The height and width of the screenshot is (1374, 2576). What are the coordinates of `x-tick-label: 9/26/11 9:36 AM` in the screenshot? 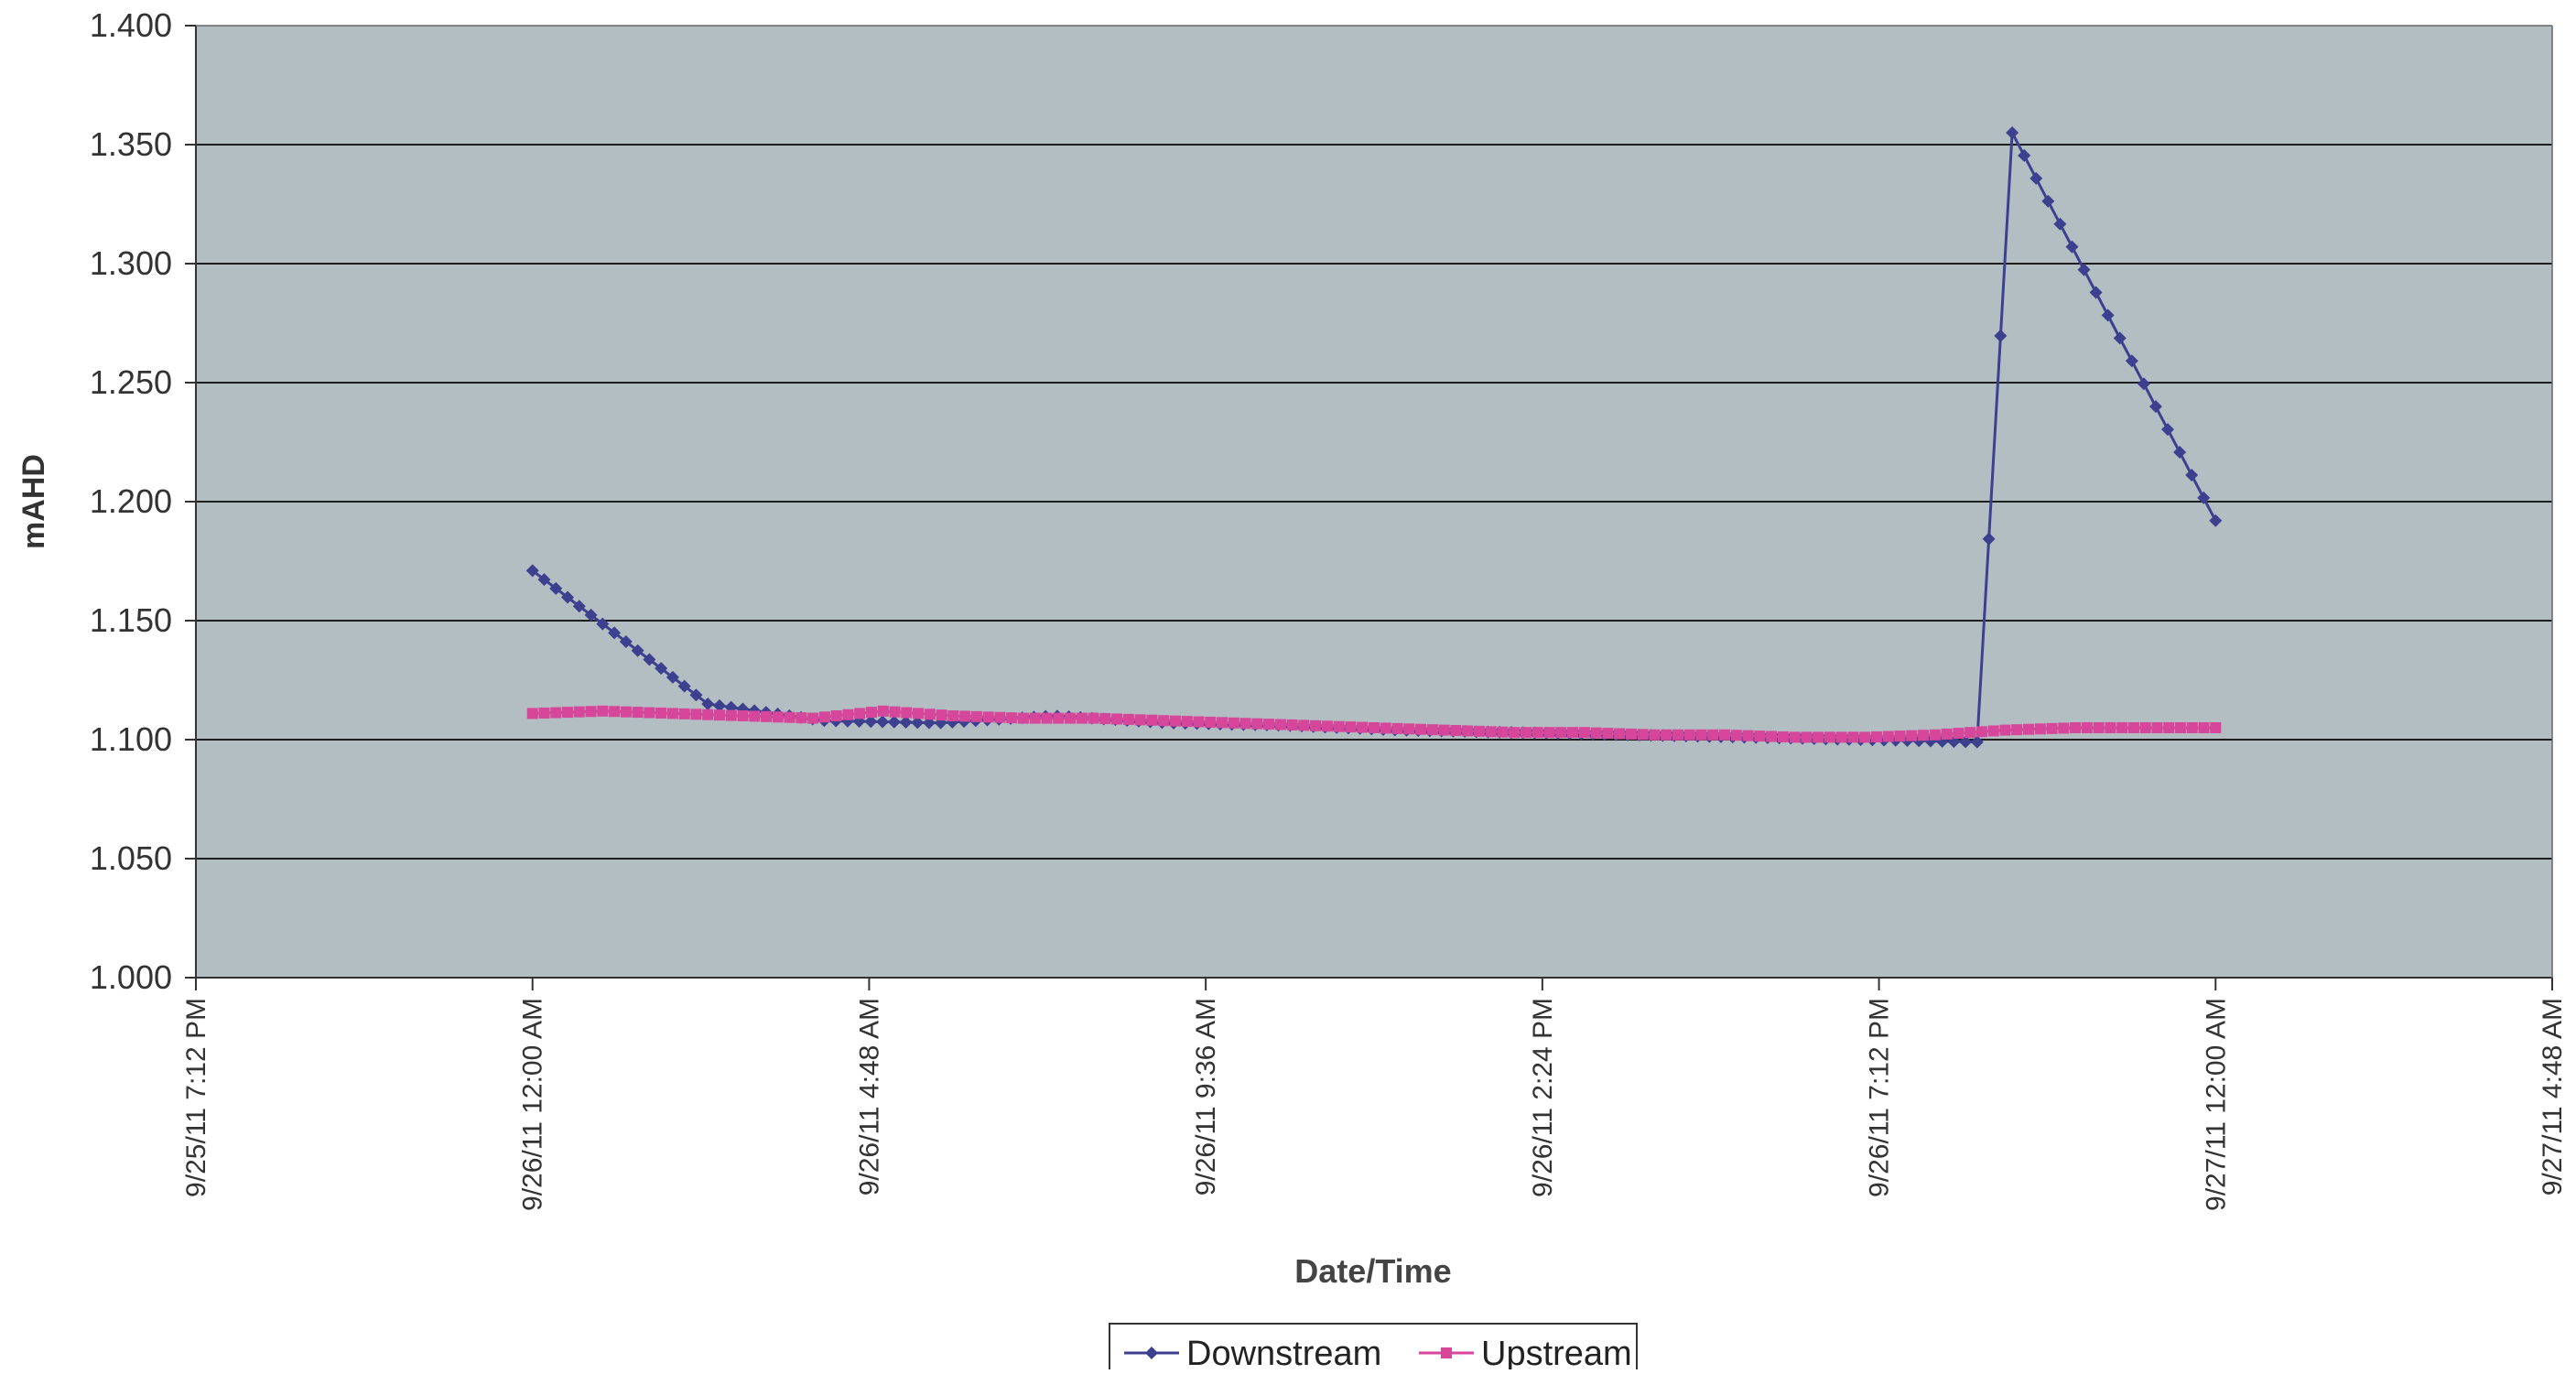 It's located at (1206, 1096).